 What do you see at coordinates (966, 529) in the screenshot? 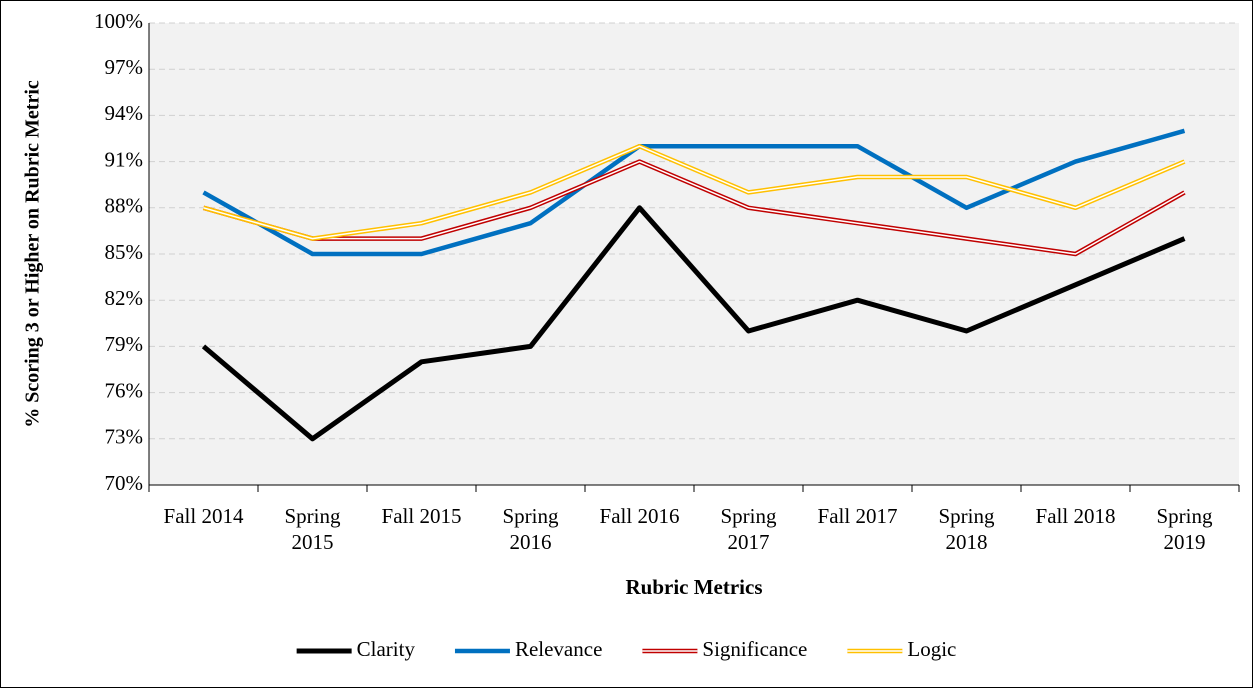
I see `x-tick-label: Spring 2018` at bounding box center [966, 529].